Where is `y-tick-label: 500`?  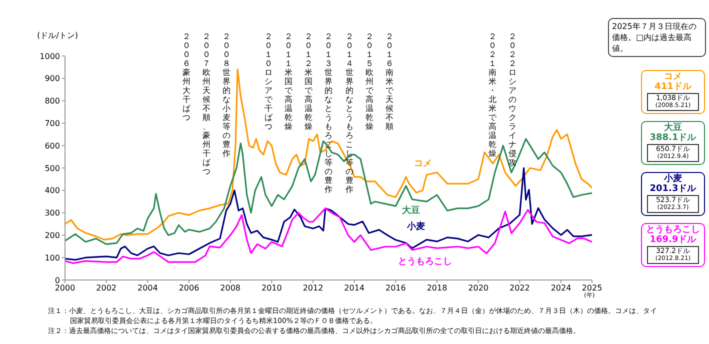 y-tick-label: 500 is located at coordinates (52, 168).